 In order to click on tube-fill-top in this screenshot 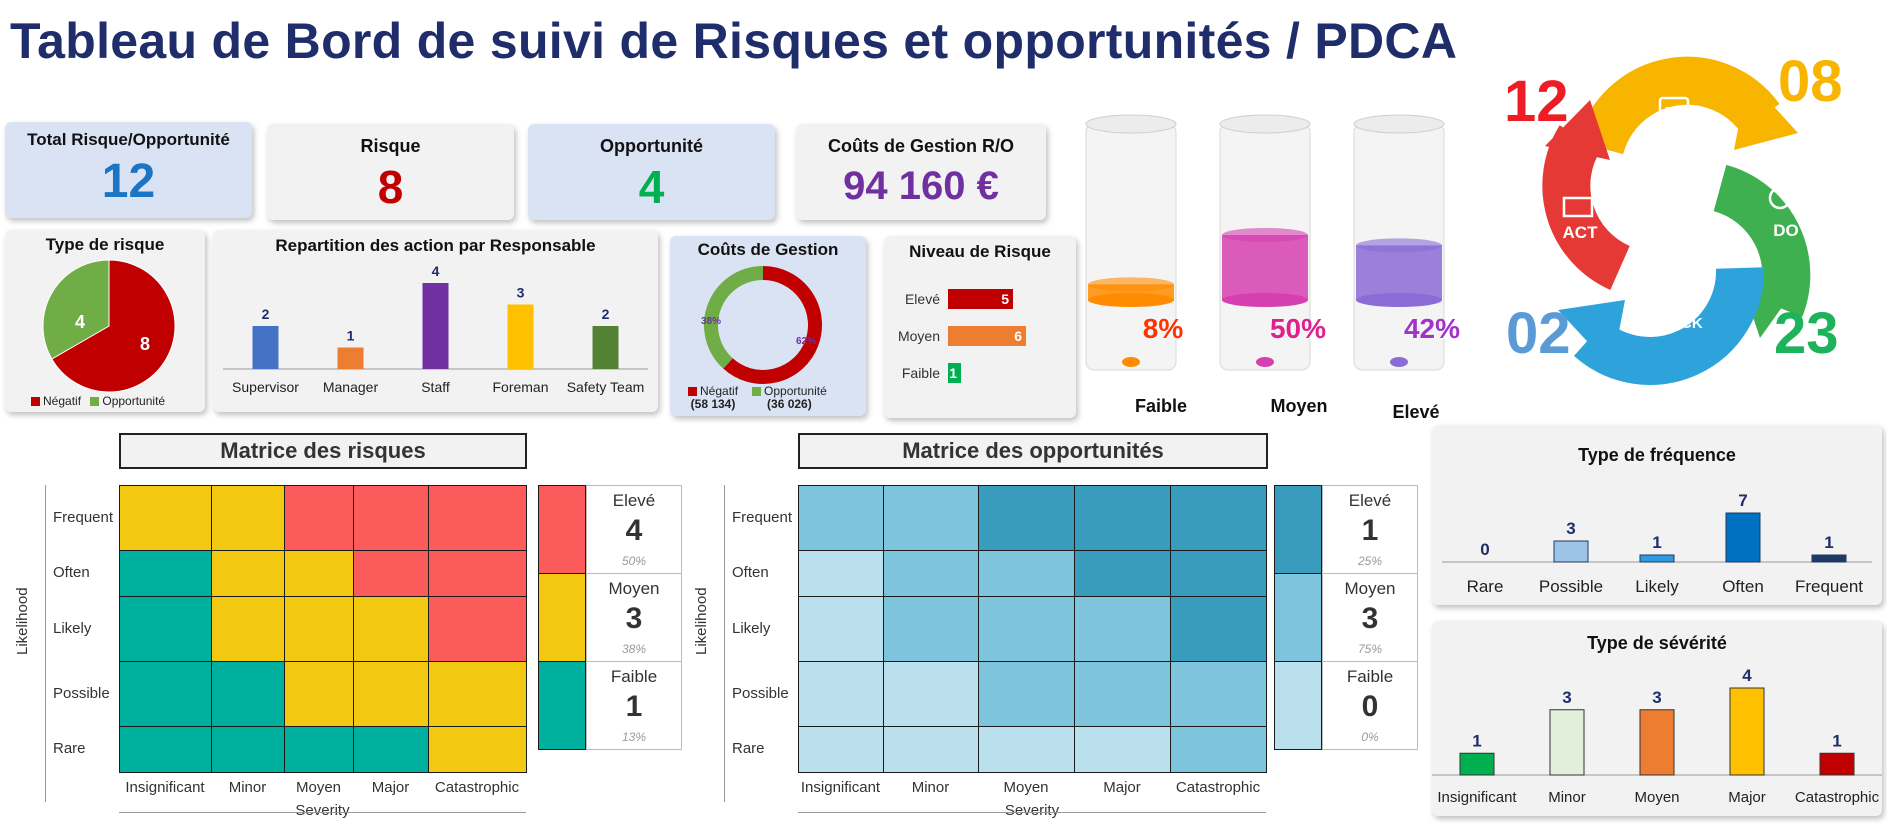, I will do `click(1131, 284)`.